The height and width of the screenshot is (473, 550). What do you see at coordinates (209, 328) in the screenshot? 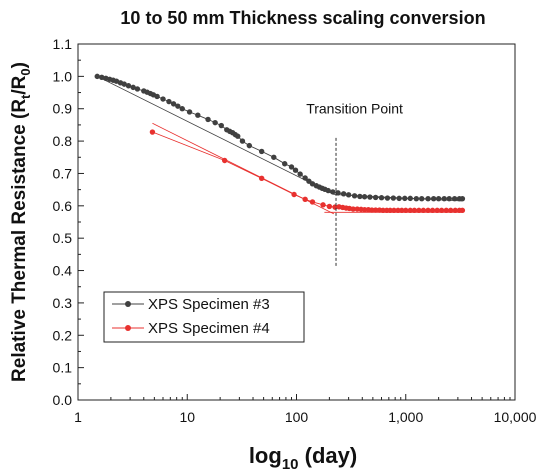
I see `legend-label-specimen-4: XPS Specimen #4` at bounding box center [209, 328].